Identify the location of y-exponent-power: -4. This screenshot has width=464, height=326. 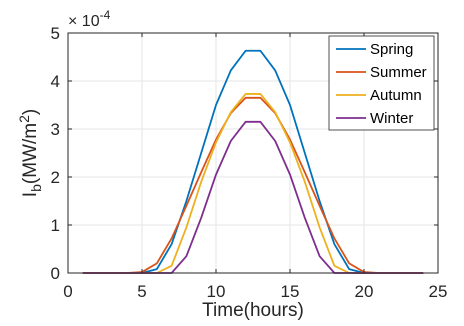
(105, 15).